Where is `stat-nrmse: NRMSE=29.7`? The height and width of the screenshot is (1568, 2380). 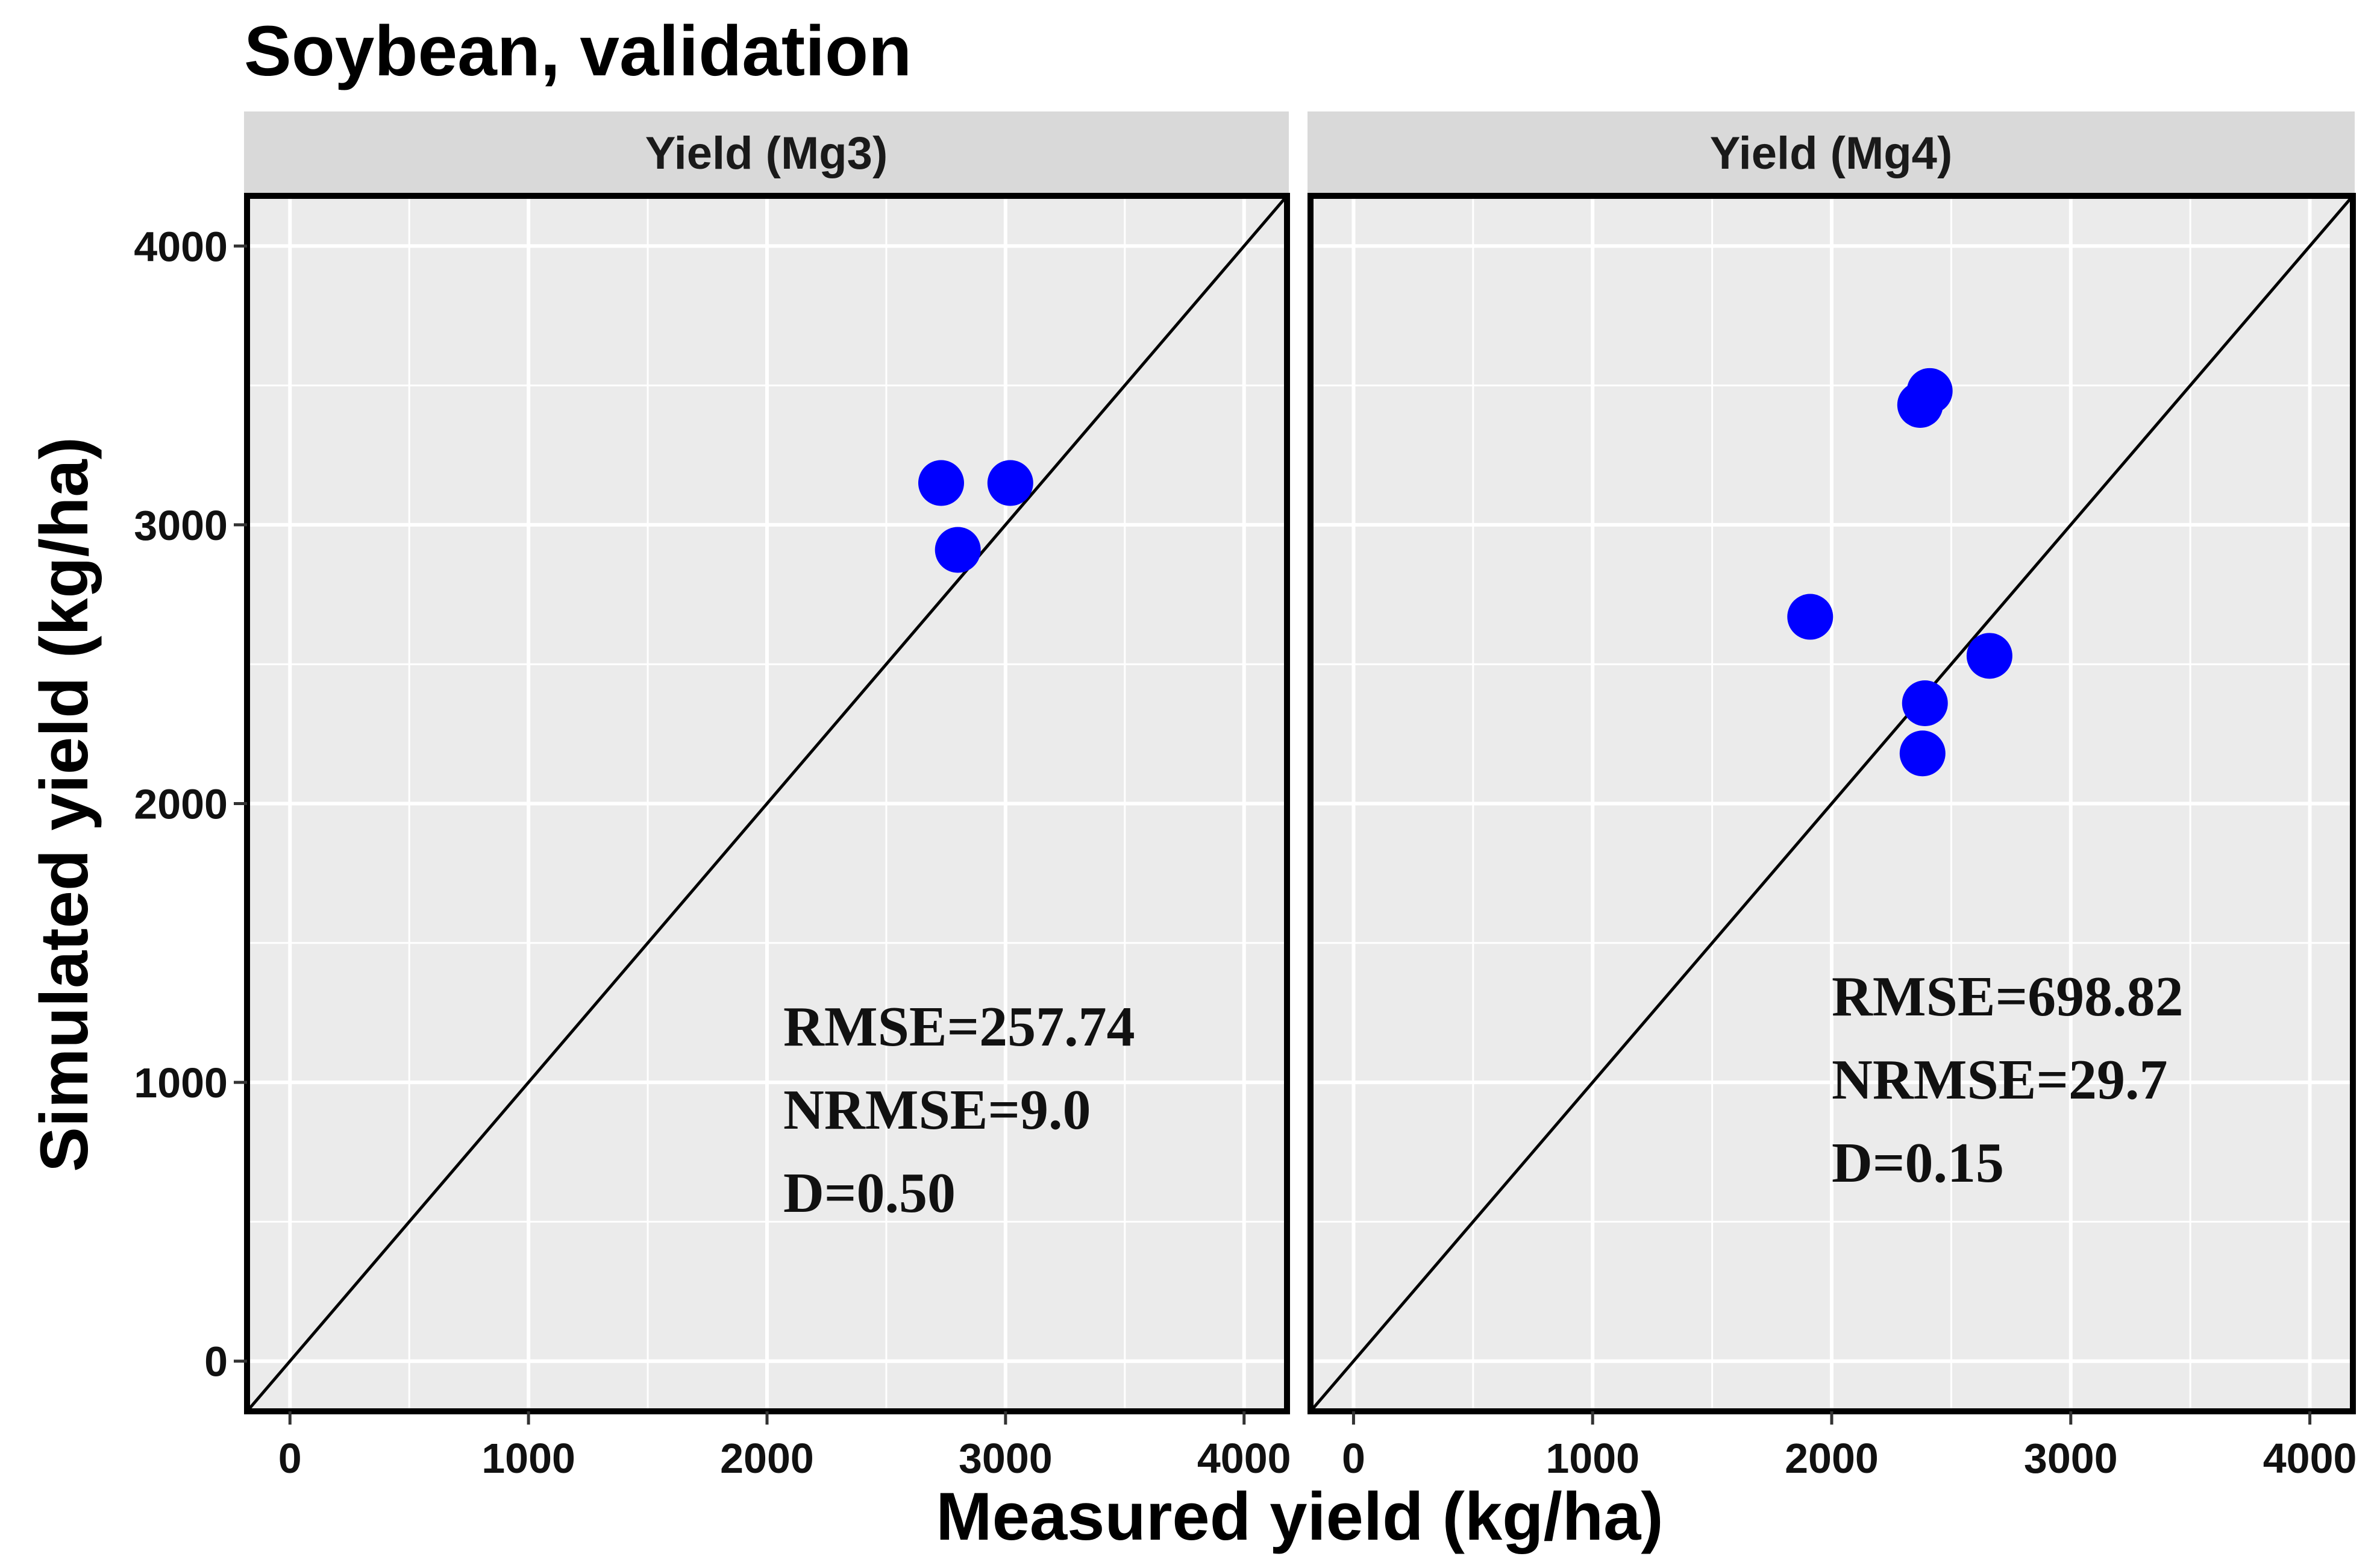
stat-nrmse: NRMSE=29.7 is located at coordinates (2000, 1080).